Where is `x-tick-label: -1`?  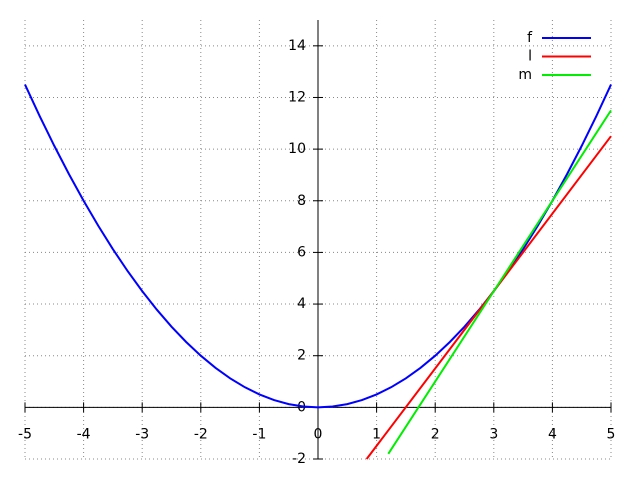
x-tick-label: -1 is located at coordinates (259, 434).